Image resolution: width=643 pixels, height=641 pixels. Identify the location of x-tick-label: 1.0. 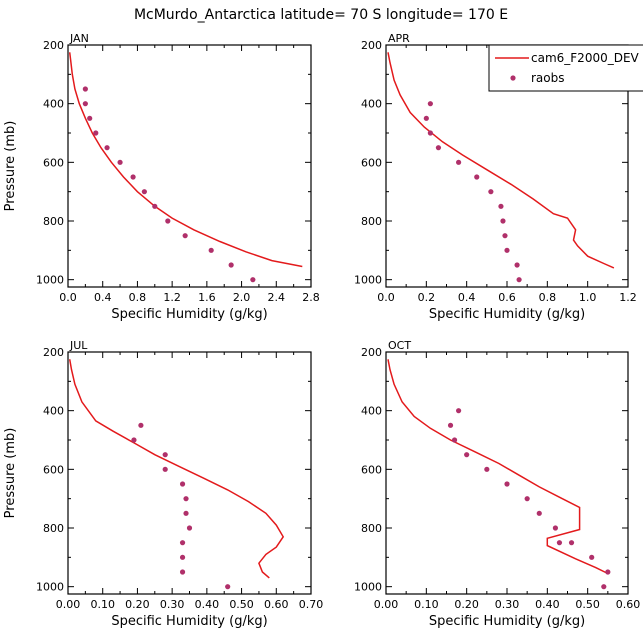
(588, 297).